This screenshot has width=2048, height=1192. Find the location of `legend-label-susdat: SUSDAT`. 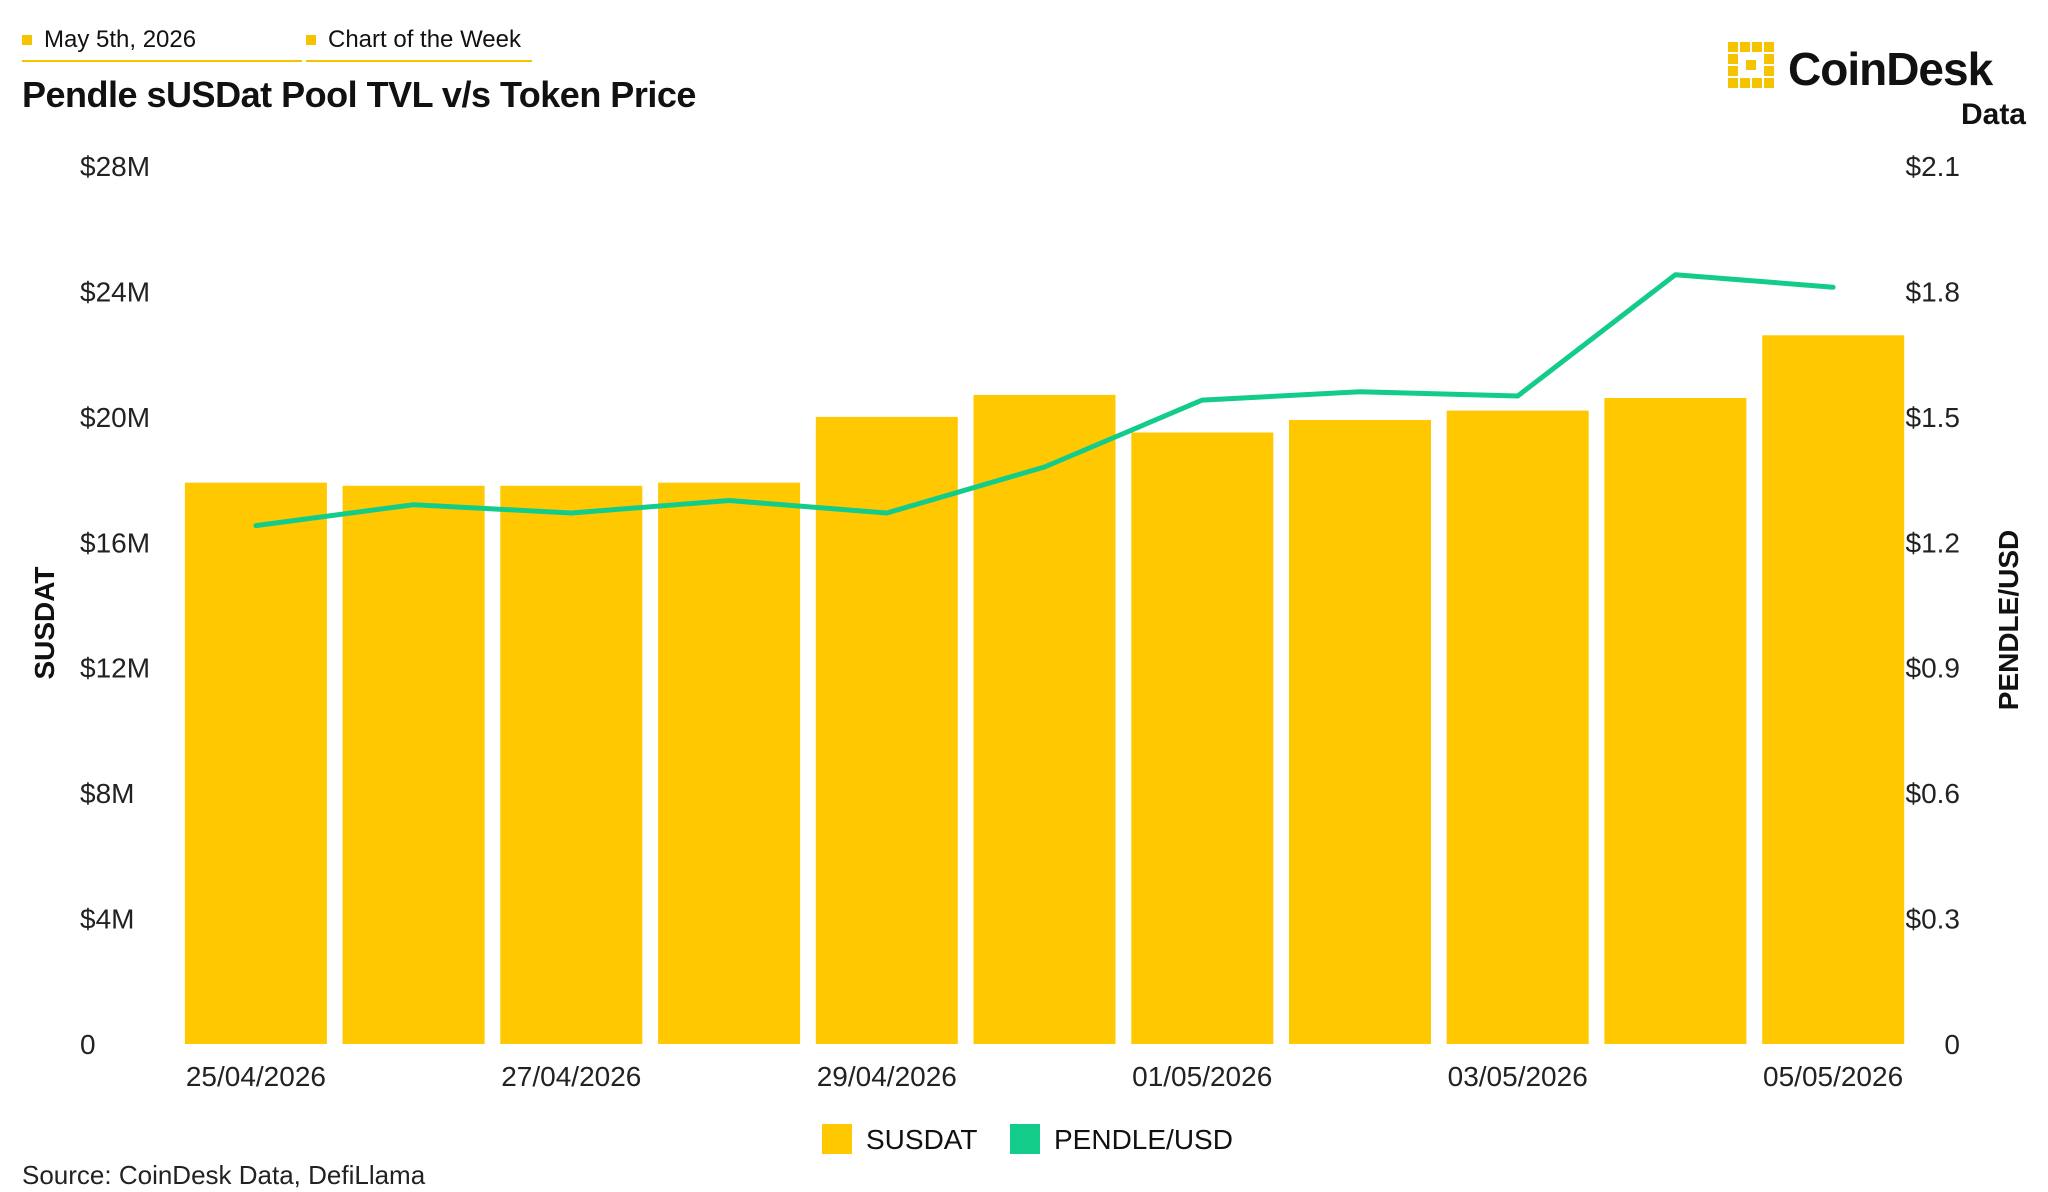

legend-label-susdat: SUSDAT is located at coordinates (922, 1139).